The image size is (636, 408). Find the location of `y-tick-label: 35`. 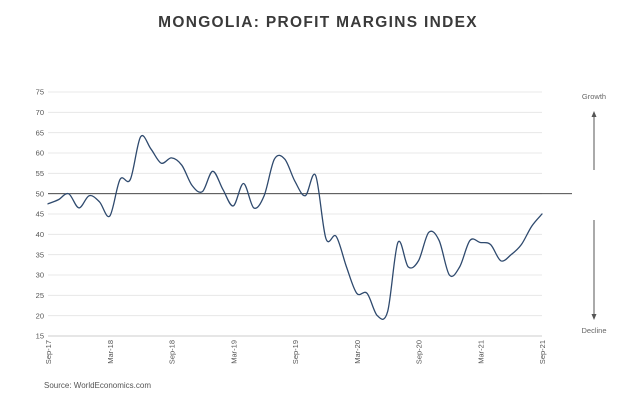

y-tick-label: 35 is located at coordinates (40, 254).